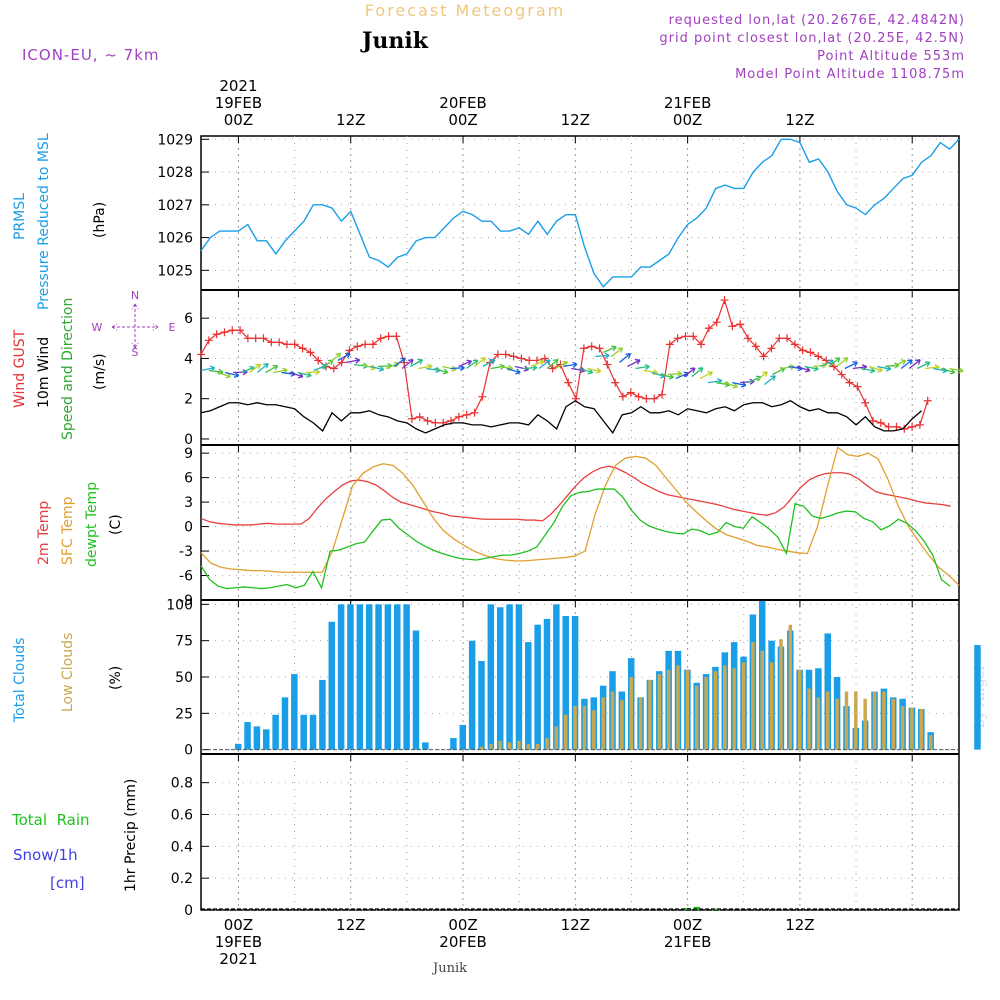 The image size is (1000, 1000). Describe the element at coordinates (575, 120) in the screenshot. I see `top-time-label: 12Z` at that location.